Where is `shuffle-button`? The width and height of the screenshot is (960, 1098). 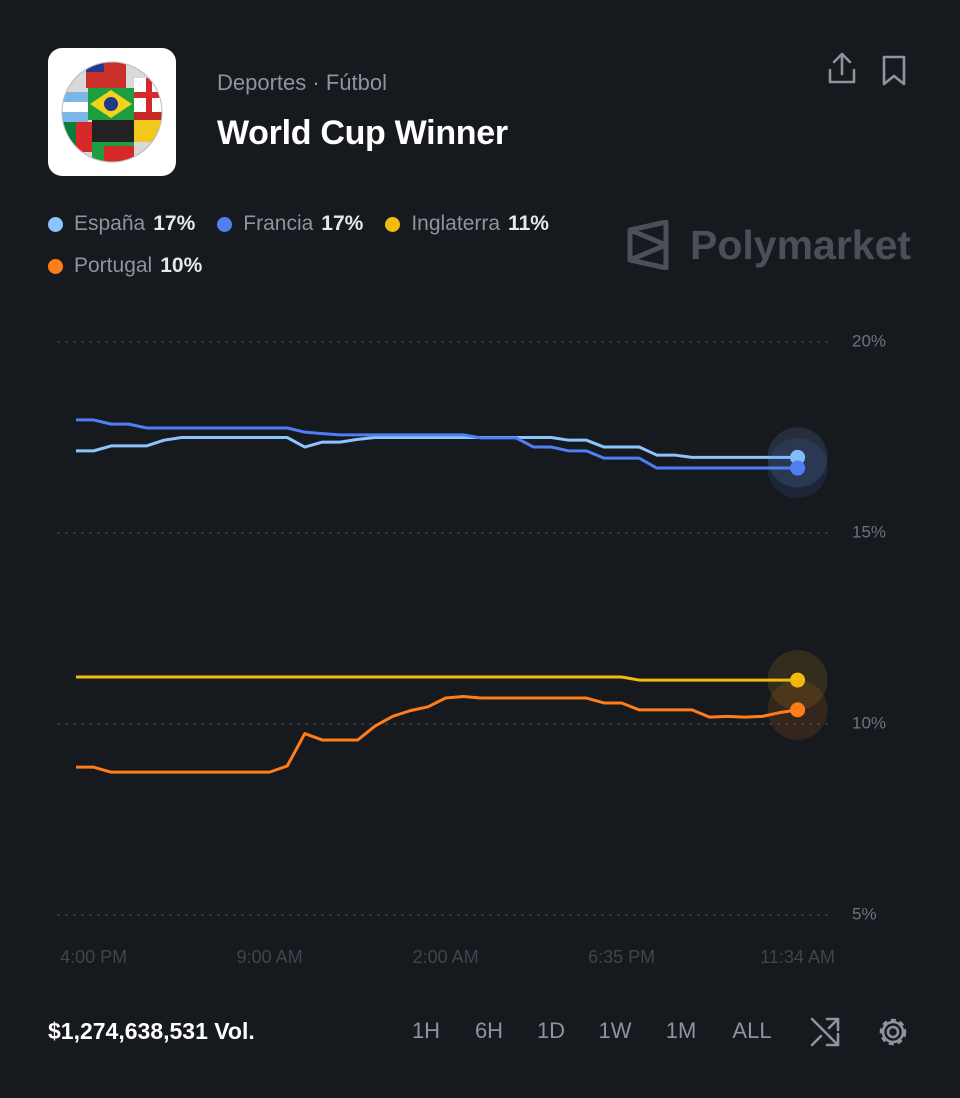 shuffle-button is located at coordinates (825, 1032).